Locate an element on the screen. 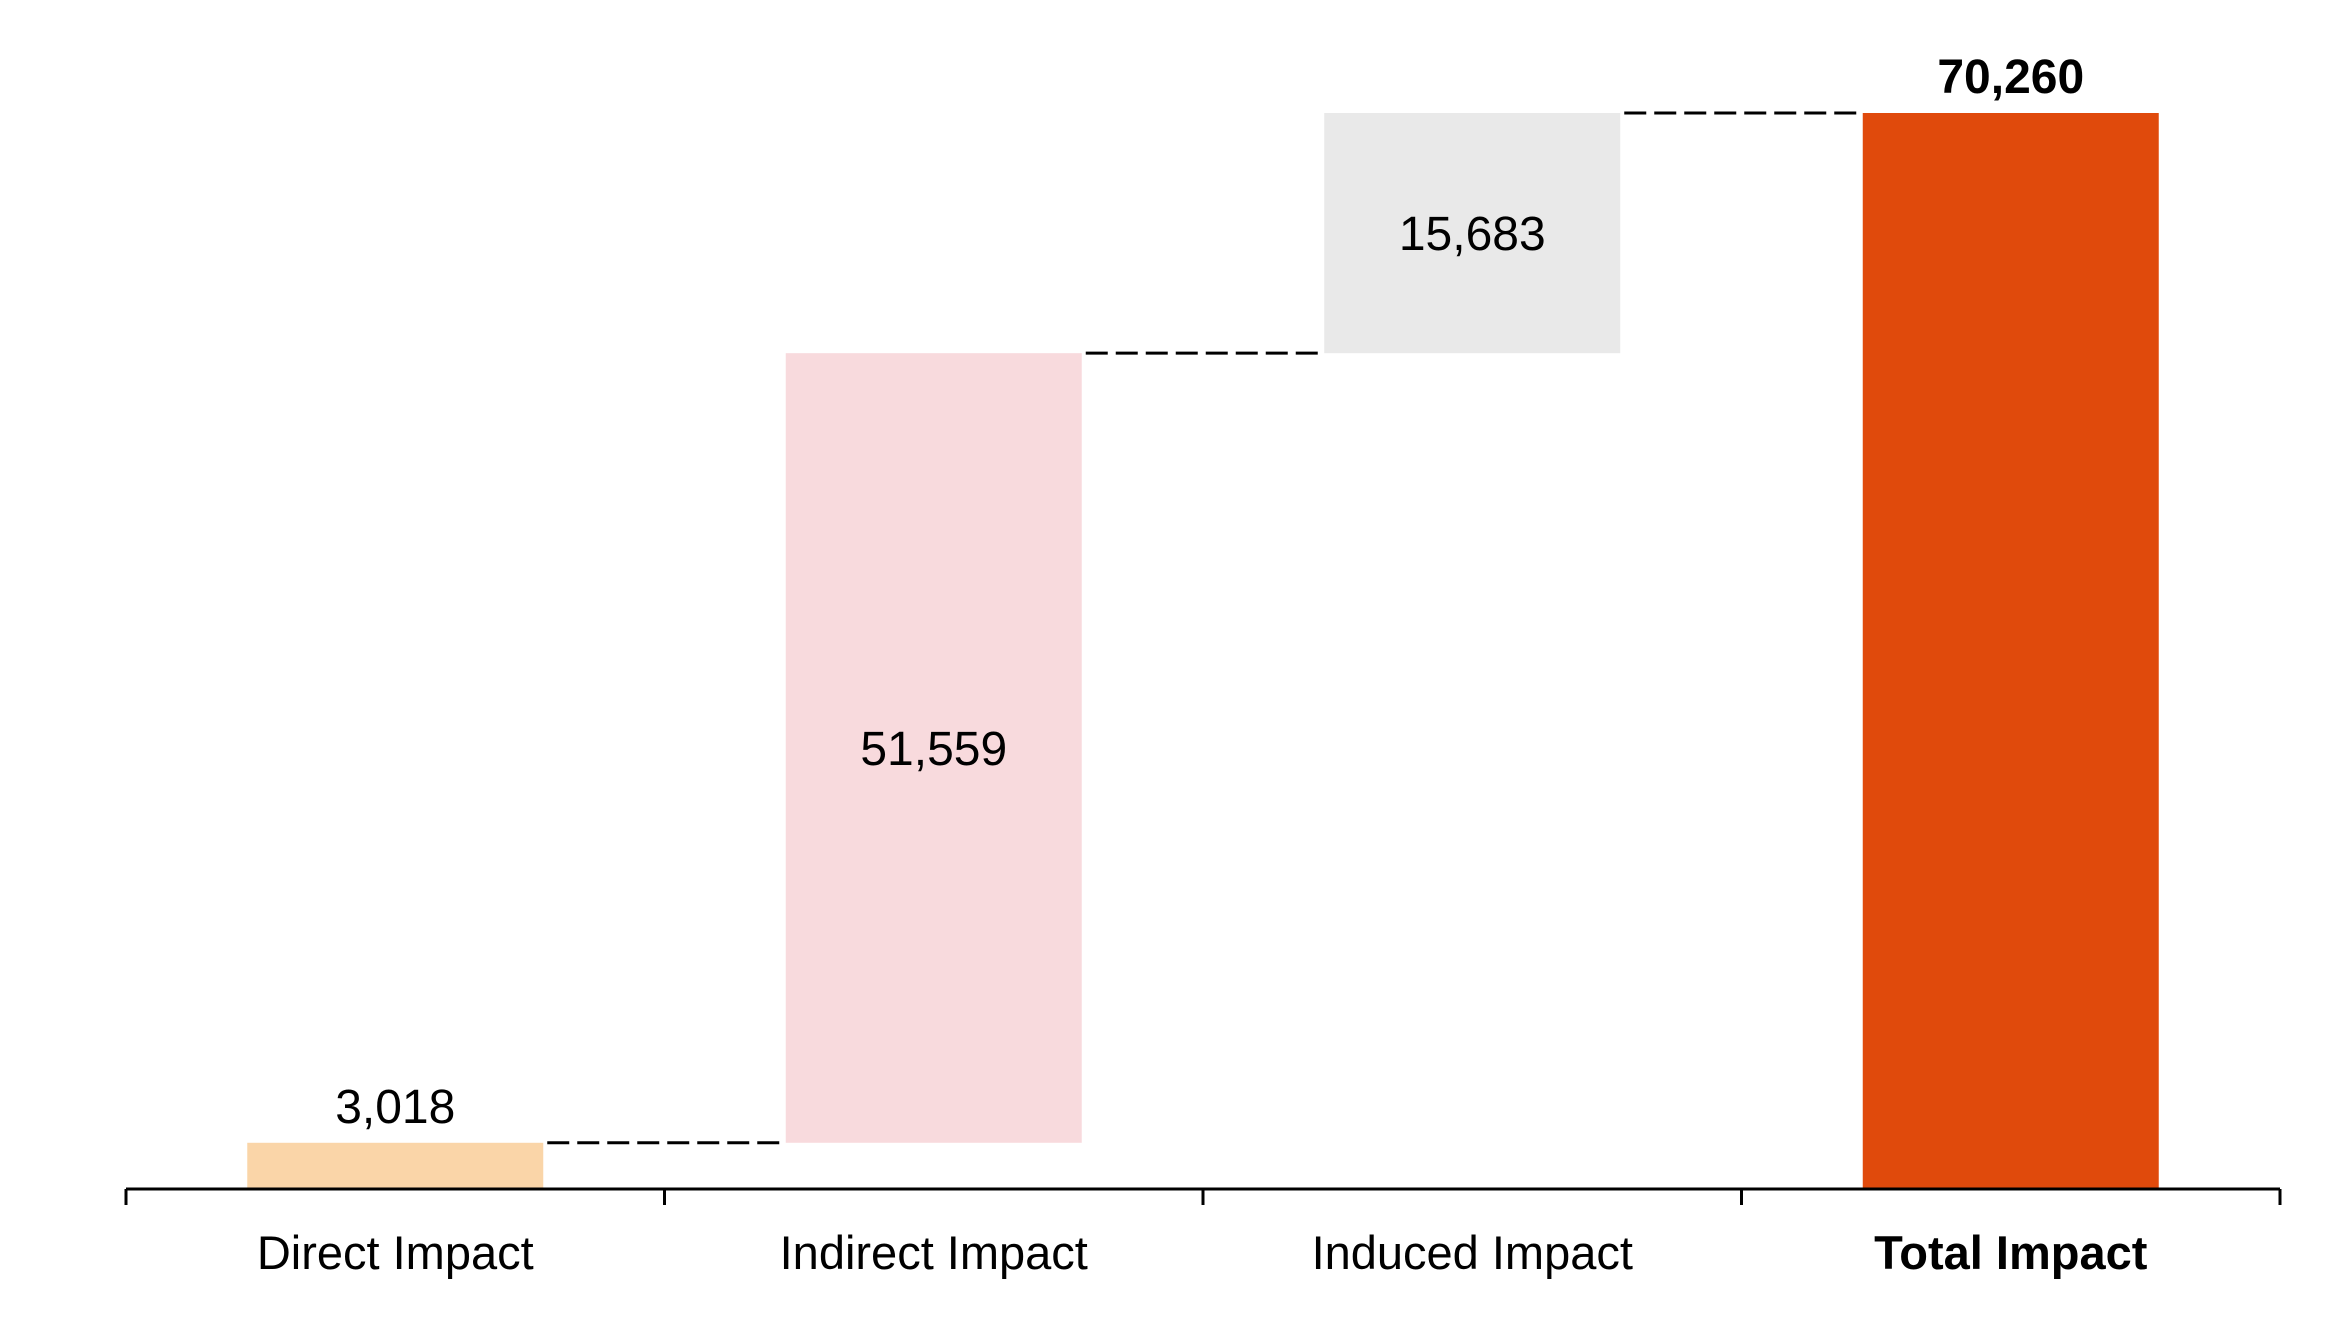 Image resolution: width=2352 pixels, height=1321 pixels. value-label-total-impact: 70,260 is located at coordinates (2010, 77).